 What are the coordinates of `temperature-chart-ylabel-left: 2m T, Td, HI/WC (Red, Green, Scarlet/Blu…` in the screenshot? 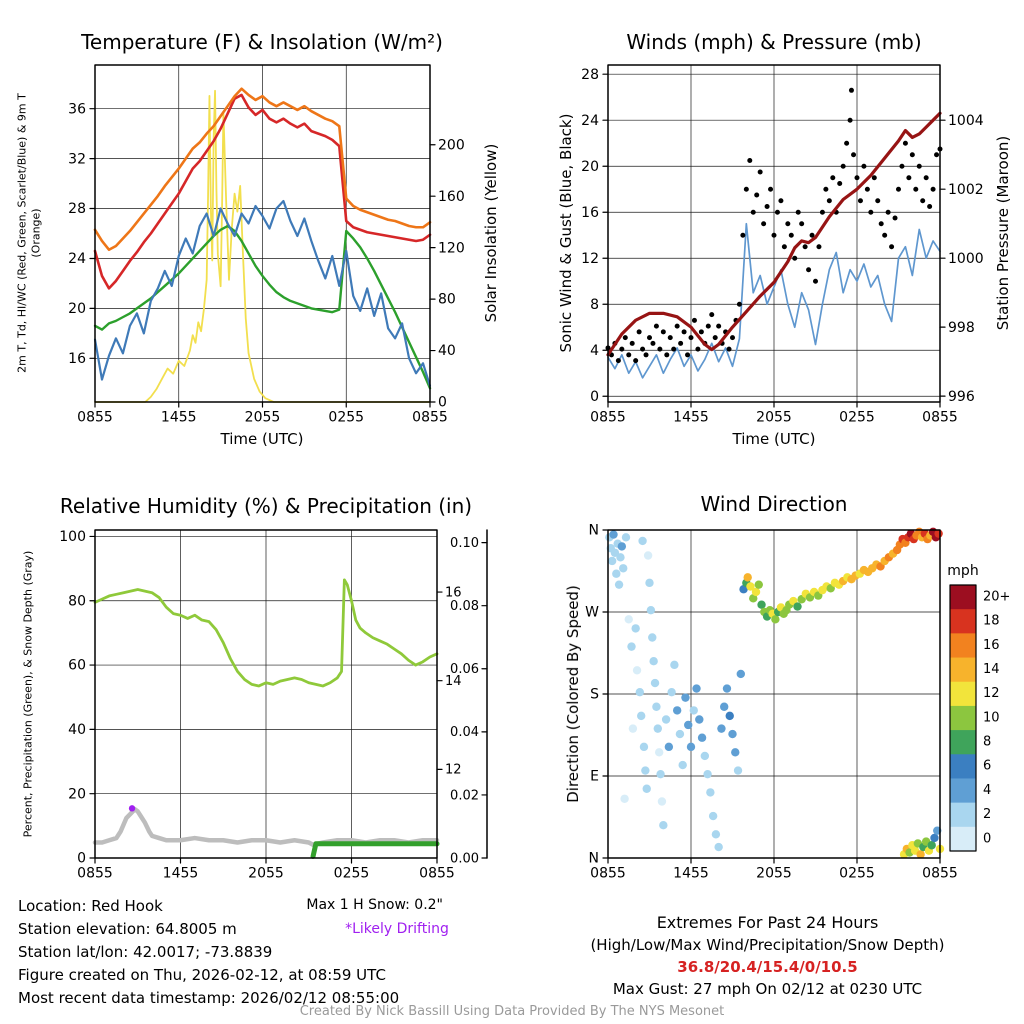 It's located at (29, 233).